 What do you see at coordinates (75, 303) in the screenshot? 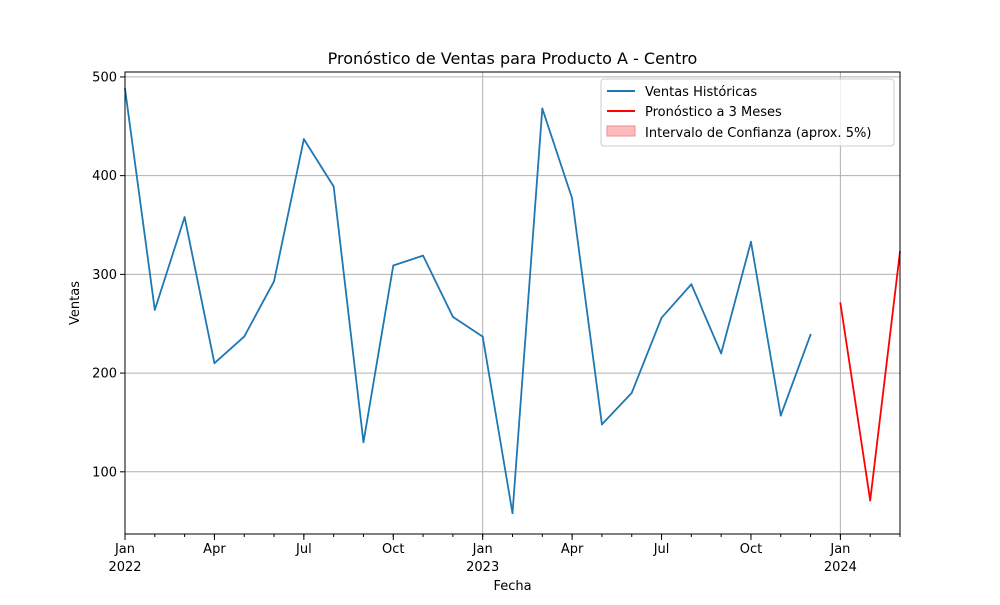
I see `y-axis-label: Ventas` at bounding box center [75, 303].